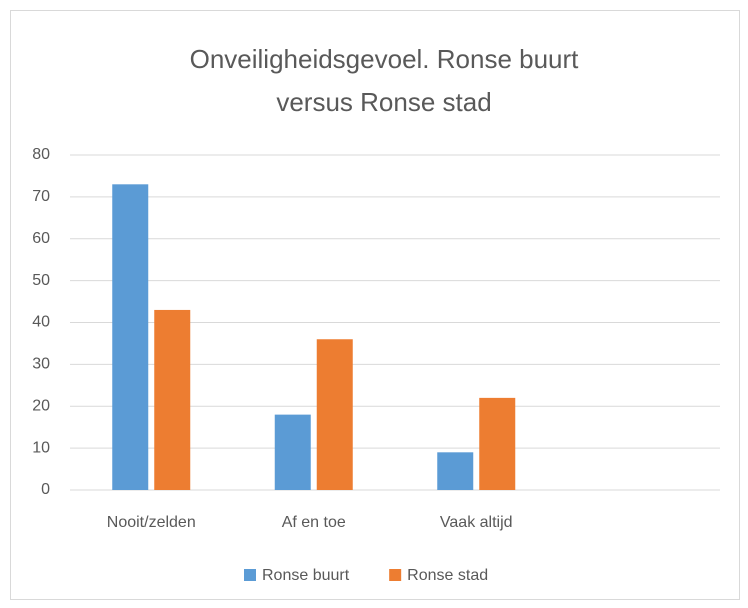 The image size is (748, 608). What do you see at coordinates (41, 196) in the screenshot?
I see `y-tick-label: 70` at bounding box center [41, 196].